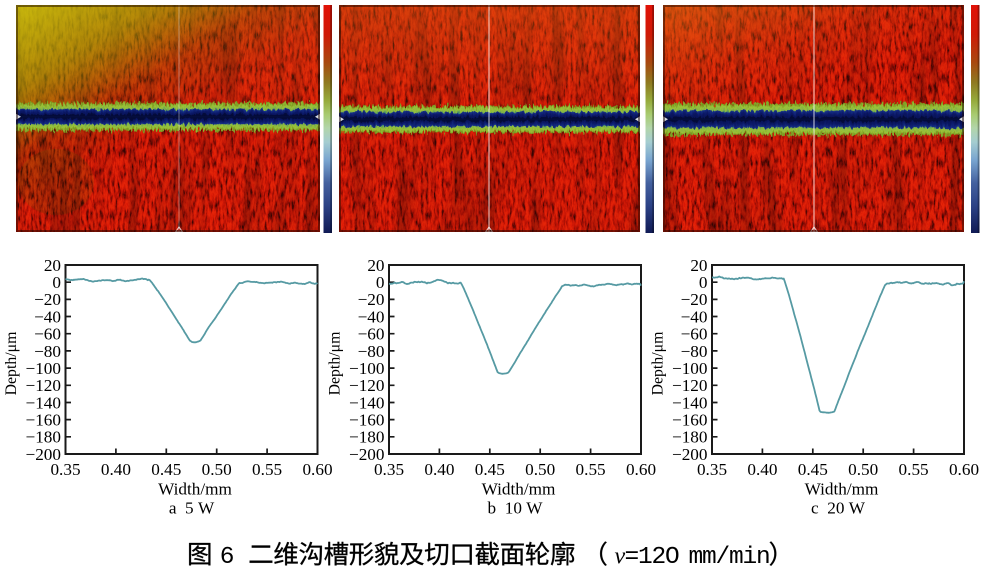 The width and height of the screenshot is (985, 578). Describe the element at coordinates (652, 557) in the screenshot. I see `svg-text: =12O` at that location.